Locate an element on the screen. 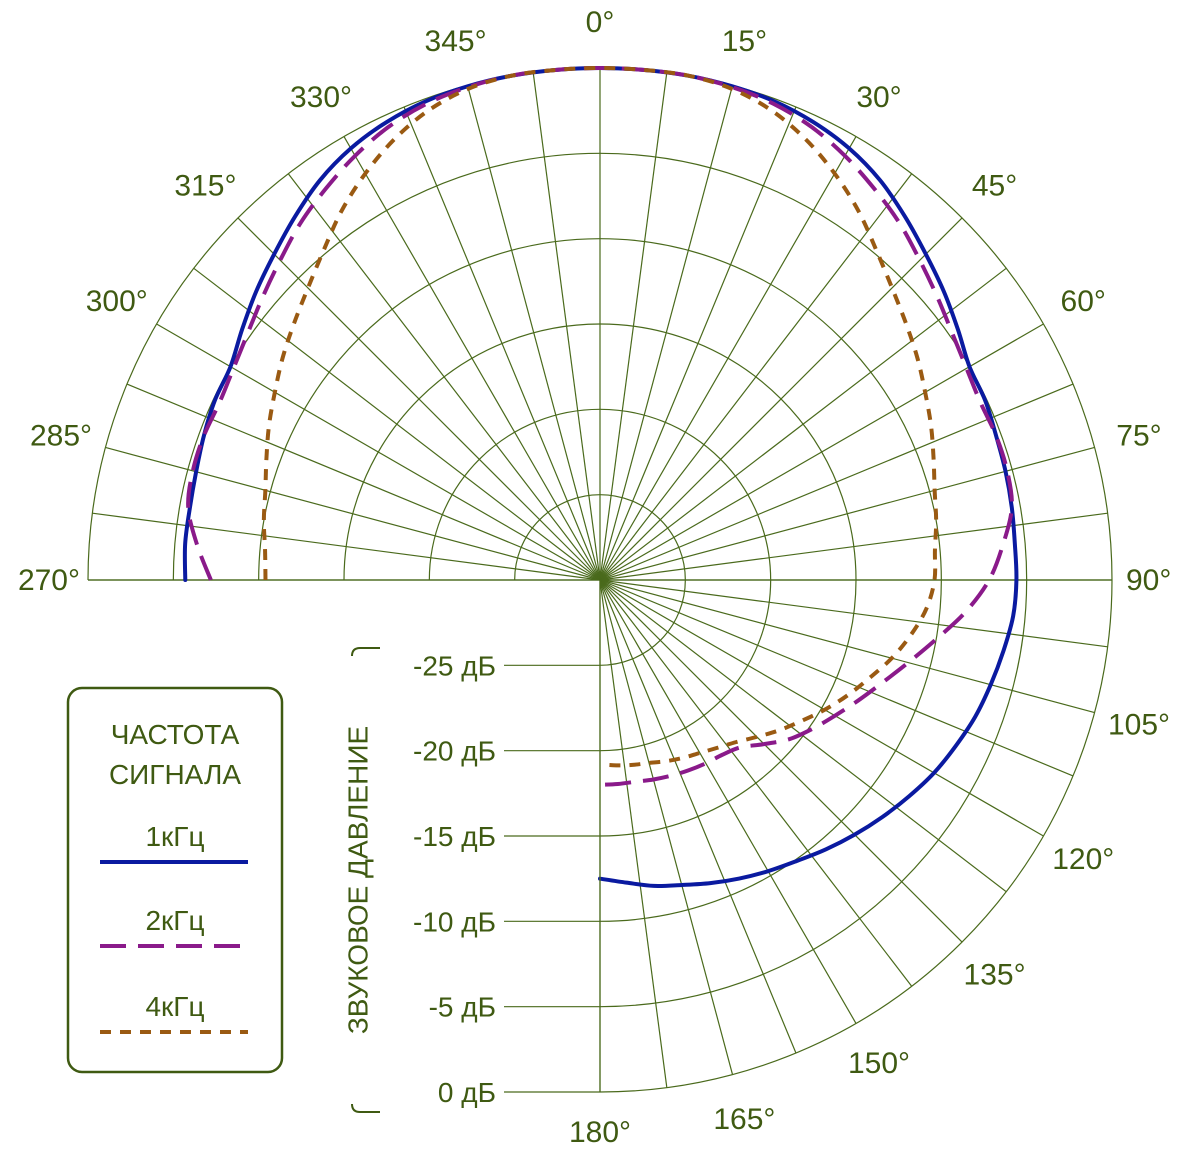 Image resolution: width=1190 pixels, height=1158 pixels. angle-tick-label: 330° is located at coordinates (321, 97).